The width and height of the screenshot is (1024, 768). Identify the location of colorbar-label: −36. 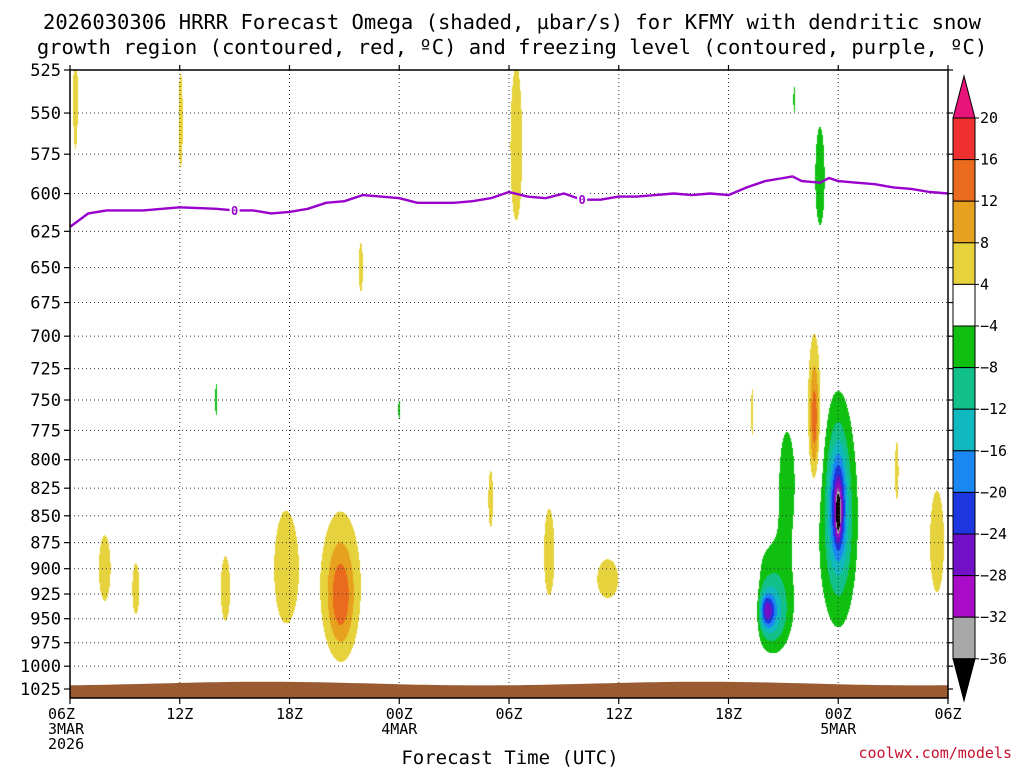
(993, 659).